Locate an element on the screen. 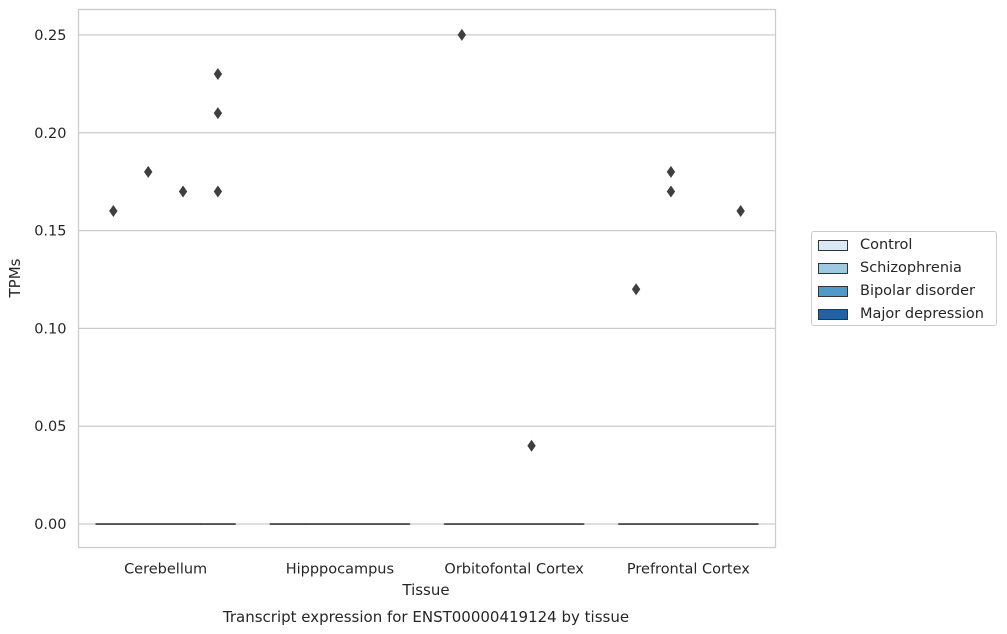 The image size is (1007, 634). x-tick-label: Orbitofontal Cortex is located at coordinates (514, 570).